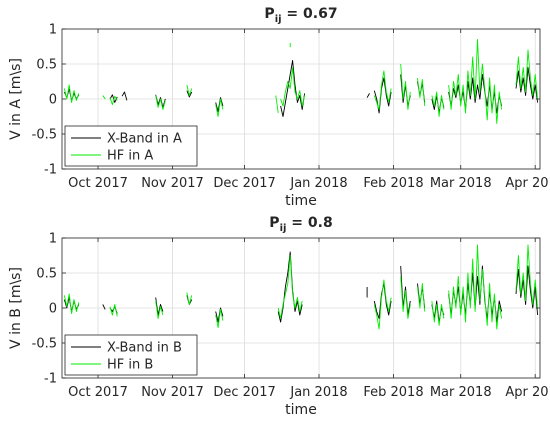 The image size is (550, 423). I want to click on title-value: = 0.67, so click(310, 14).